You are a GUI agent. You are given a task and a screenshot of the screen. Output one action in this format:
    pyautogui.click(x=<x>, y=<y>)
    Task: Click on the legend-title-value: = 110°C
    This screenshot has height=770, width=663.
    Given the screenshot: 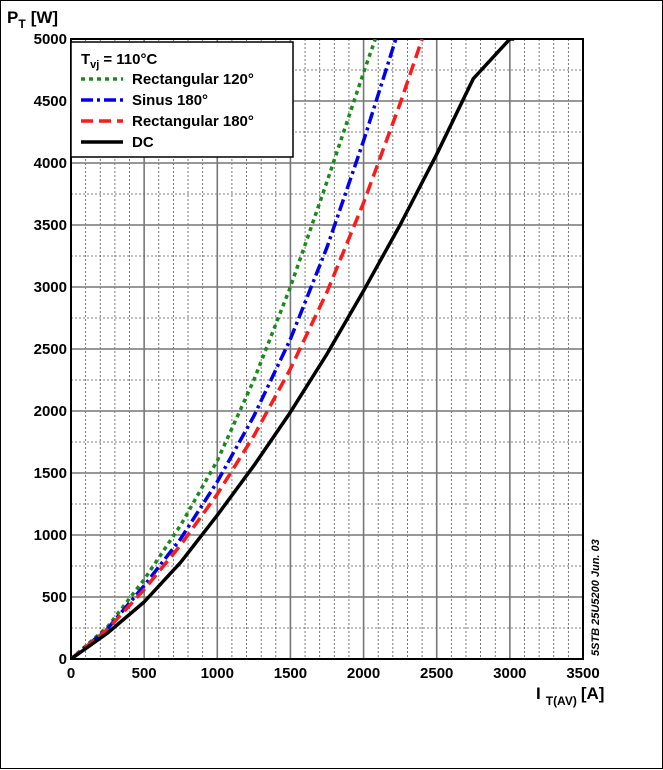 What is the action you would take?
    pyautogui.click(x=130, y=59)
    